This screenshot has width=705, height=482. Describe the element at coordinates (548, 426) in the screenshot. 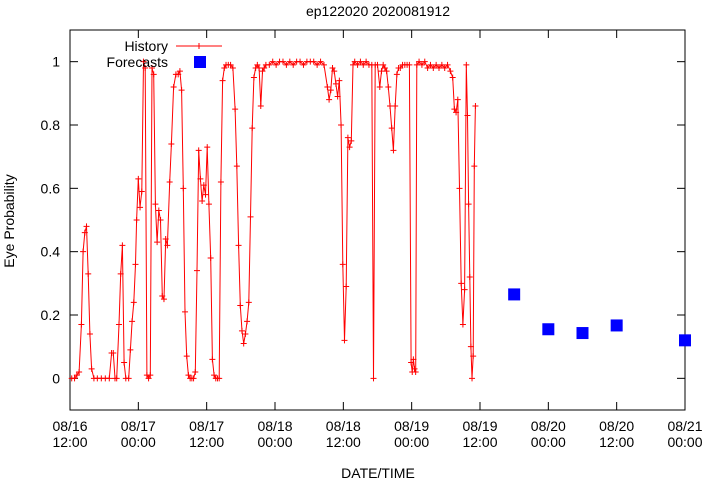

I see `x-tick-label-date: 08/20` at that location.